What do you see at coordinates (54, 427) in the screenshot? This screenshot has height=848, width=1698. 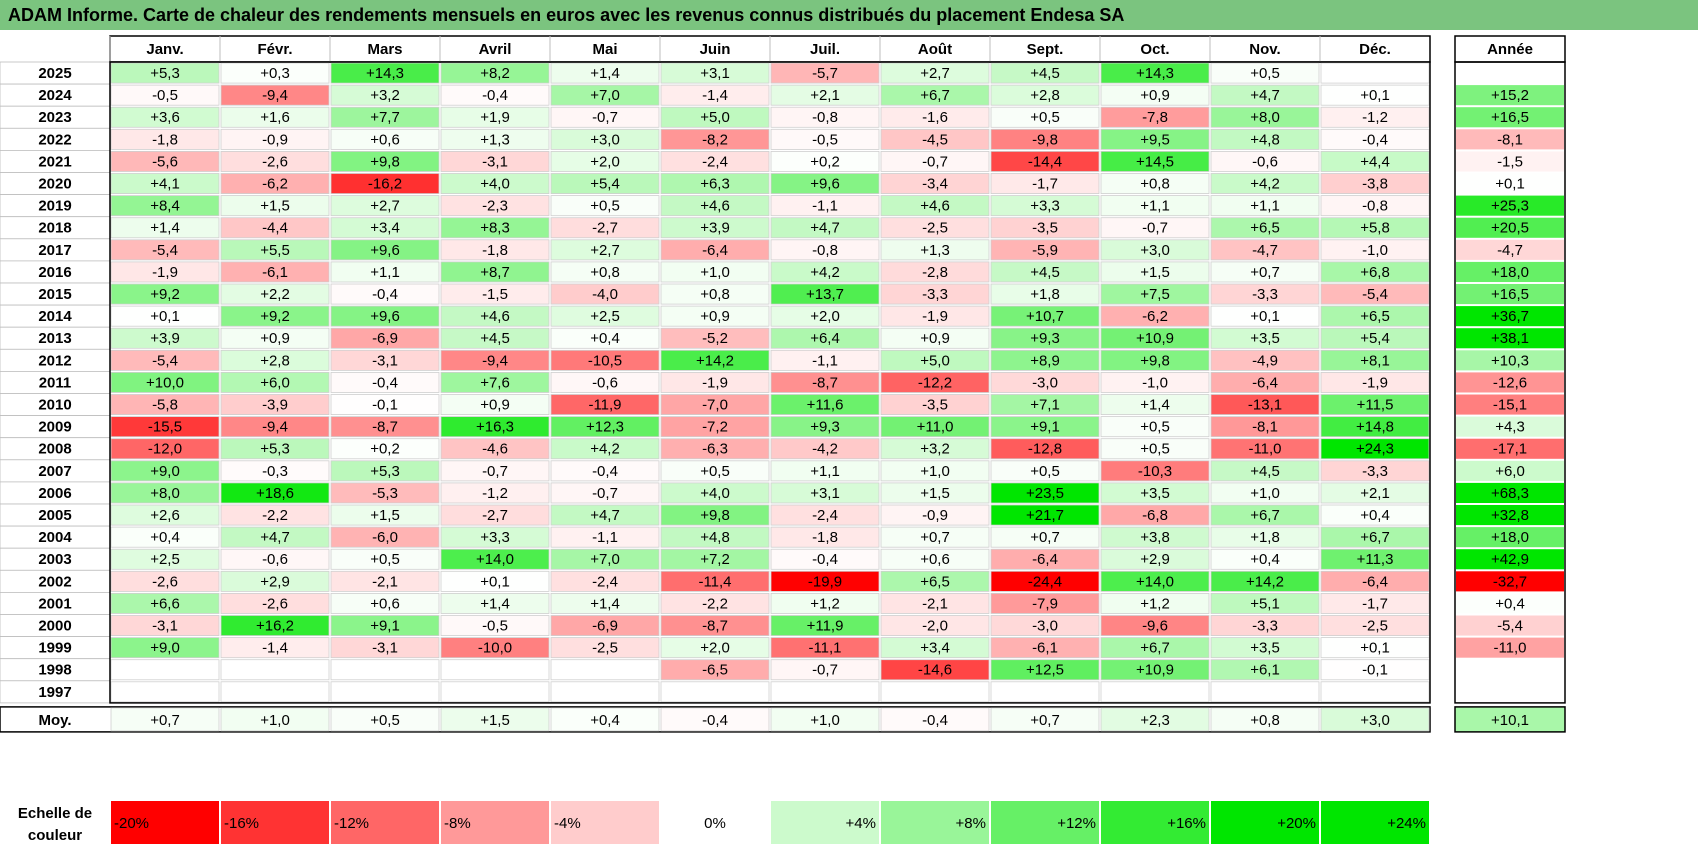 I see `year-label-2009: 2009` at bounding box center [54, 427].